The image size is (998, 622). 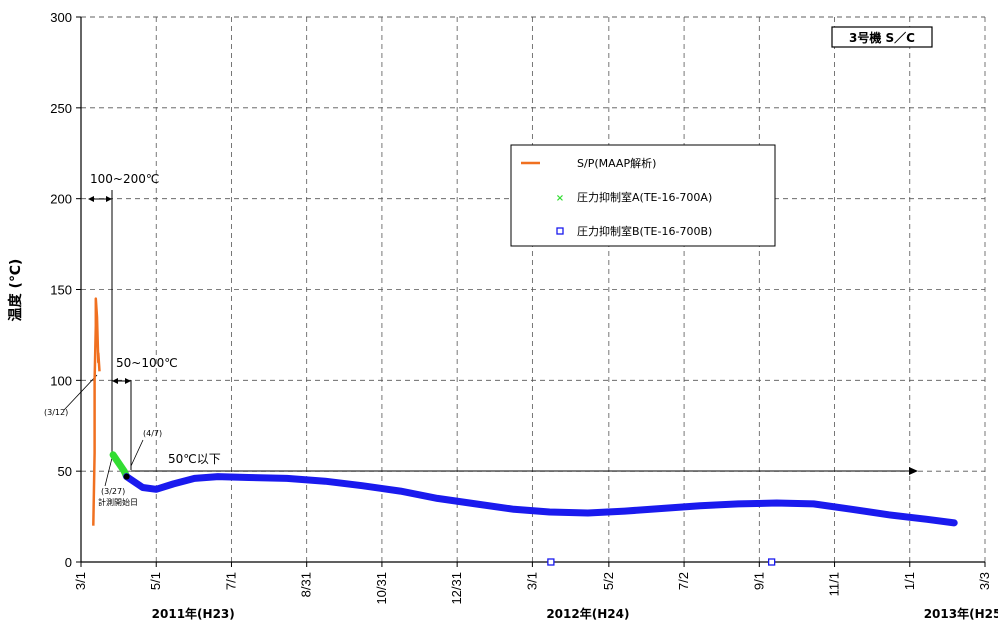 I want to click on x-tick-label: 8/31, so click(x=306, y=584).